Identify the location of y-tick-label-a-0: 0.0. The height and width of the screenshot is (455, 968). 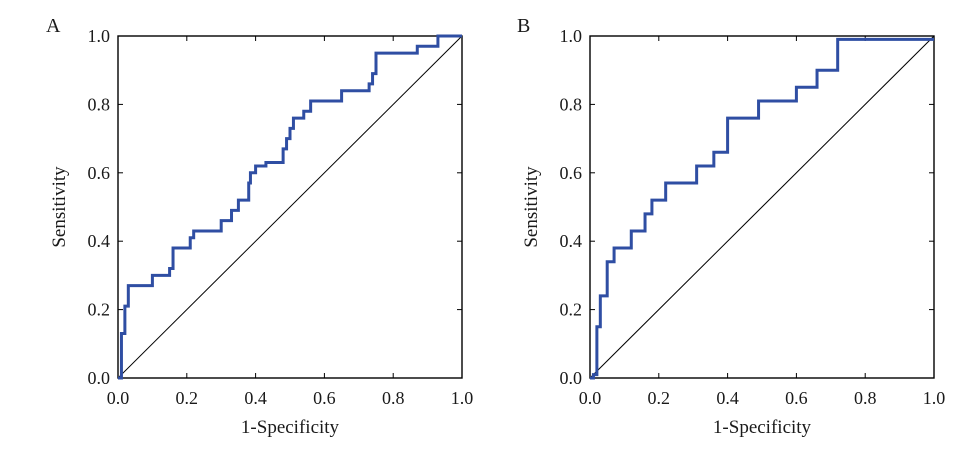
(99, 378).